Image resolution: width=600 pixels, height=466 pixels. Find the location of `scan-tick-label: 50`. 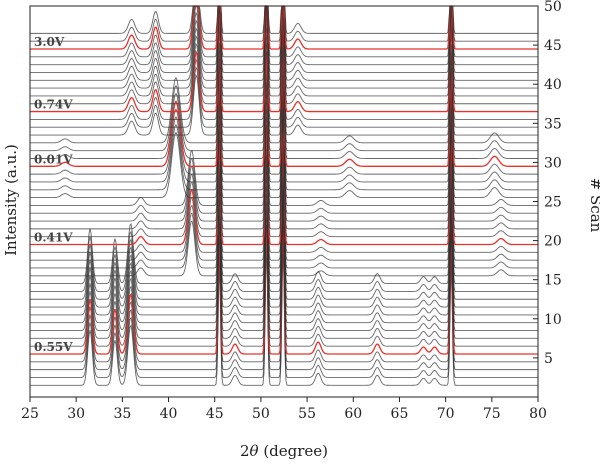

scan-tick-label: 50 is located at coordinates (553, 7).